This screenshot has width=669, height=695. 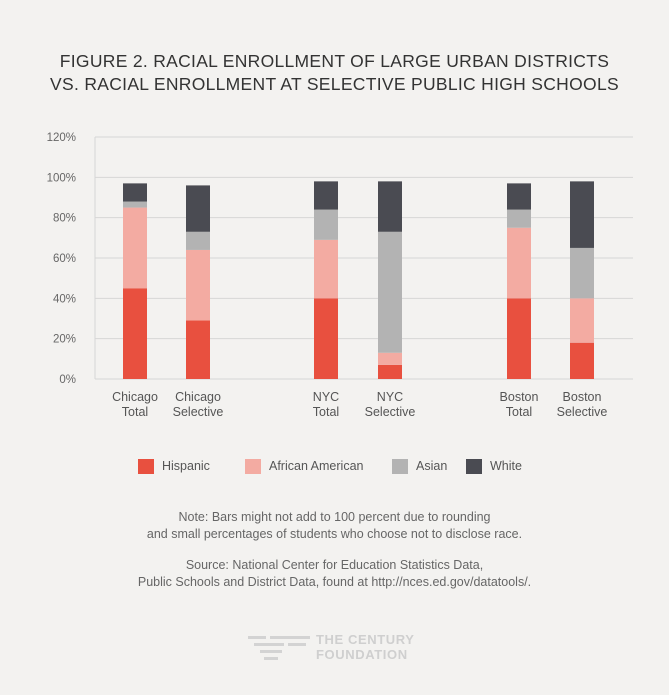 What do you see at coordinates (186, 466) in the screenshot?
I see `legend-label-hispanic: Hispanic` at bounding box center [186, 466].